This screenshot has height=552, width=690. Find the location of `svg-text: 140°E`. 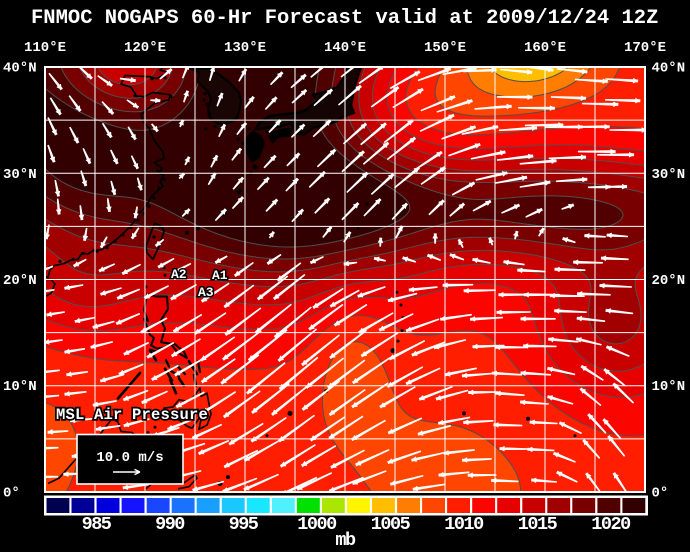

svg-text: 140°E is located at coordinates (345, 48).